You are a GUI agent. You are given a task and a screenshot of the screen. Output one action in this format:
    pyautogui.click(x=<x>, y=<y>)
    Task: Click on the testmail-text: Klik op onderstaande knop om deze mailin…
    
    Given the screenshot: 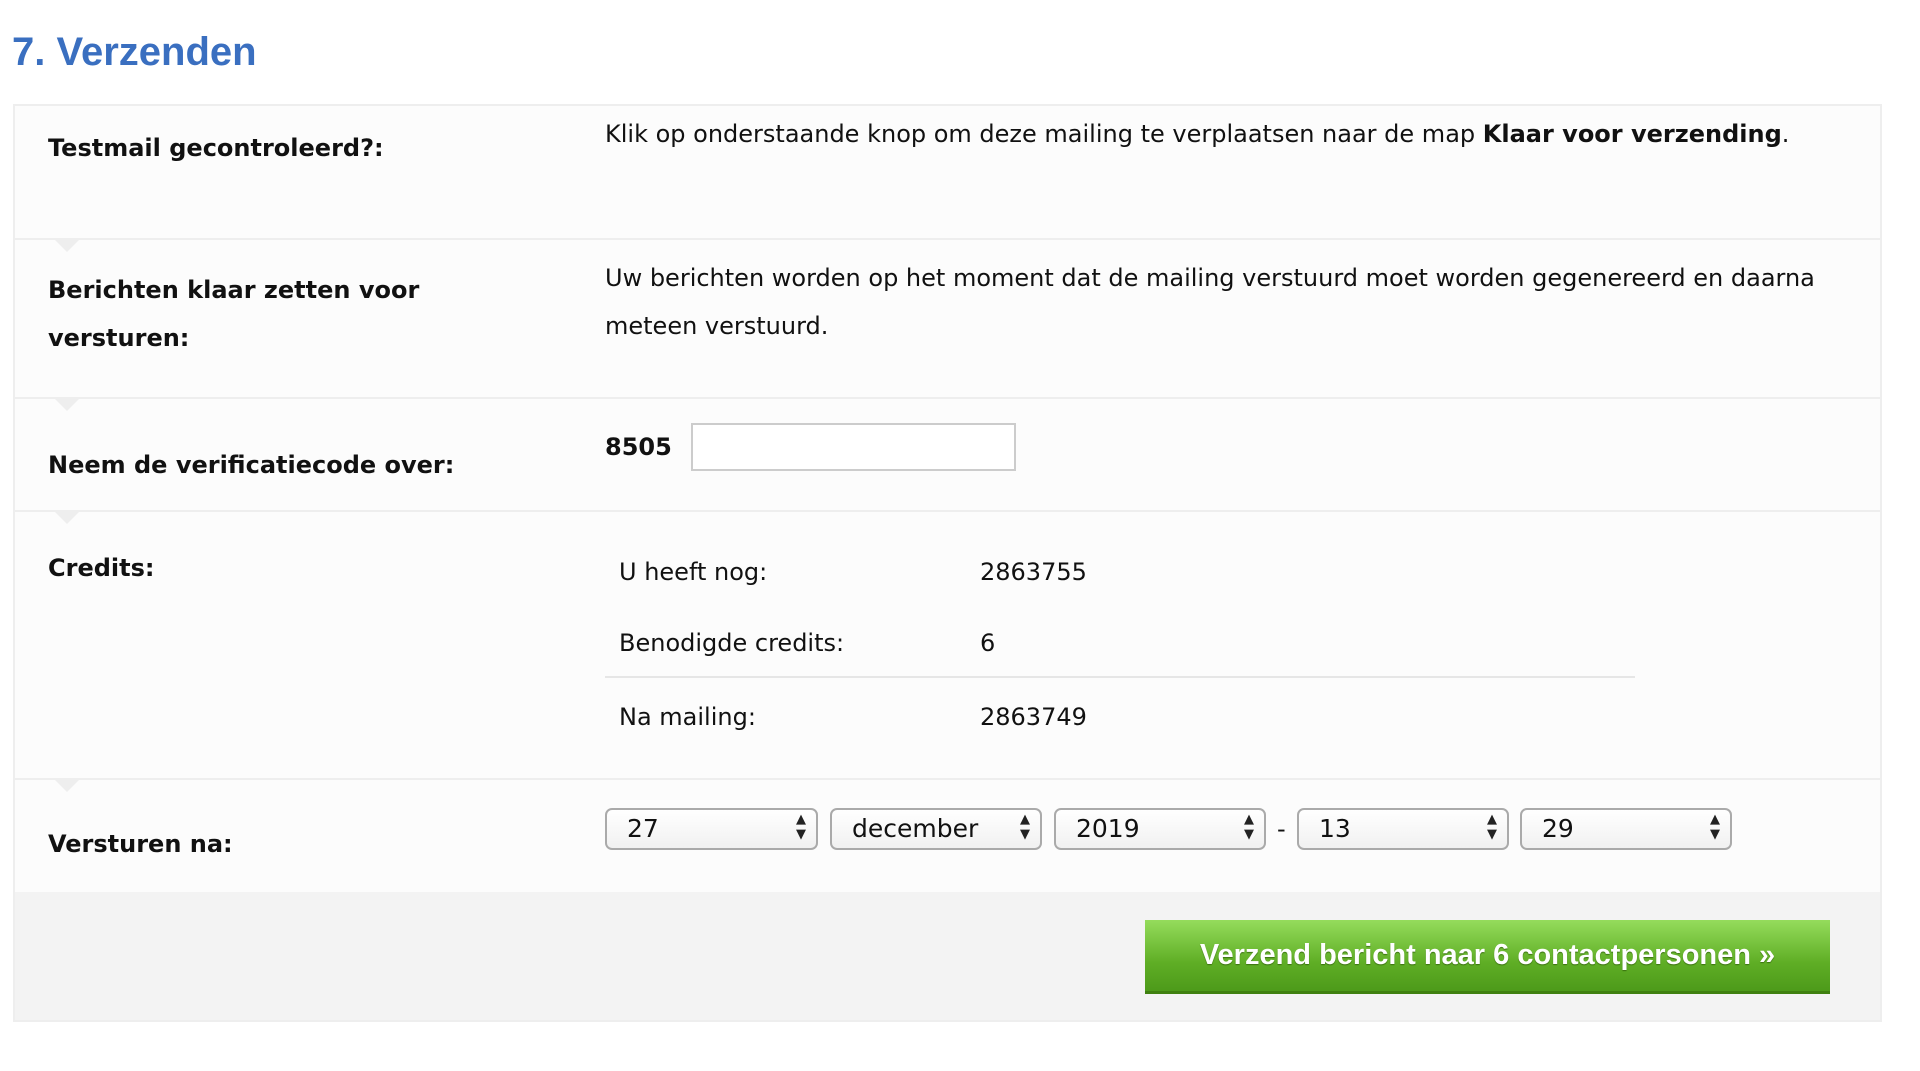 What is the action you would take?
    pyautogui.click(x=1212, y=134)
    